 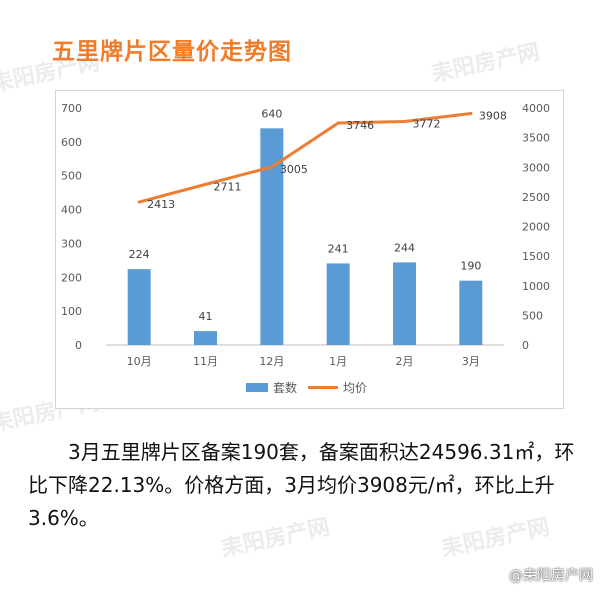 I want to click on y-left-tick-label: 100, so click(x=71, y=311).